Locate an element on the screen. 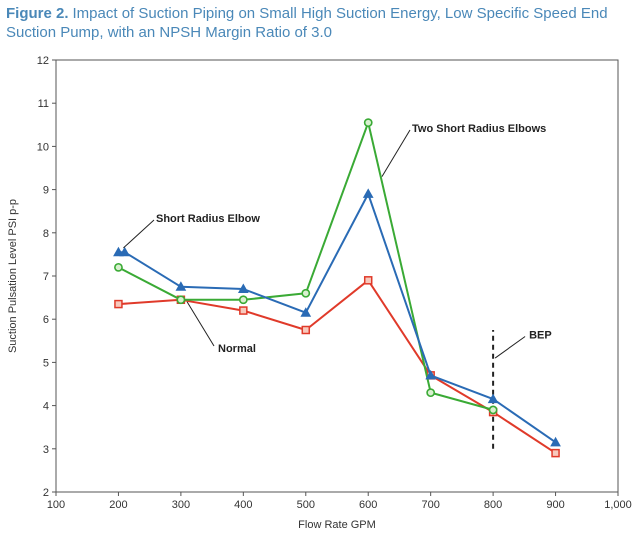 This screenshot has height=536, width=640. y-tick-label: 12 is located at coordinates (43, 61).